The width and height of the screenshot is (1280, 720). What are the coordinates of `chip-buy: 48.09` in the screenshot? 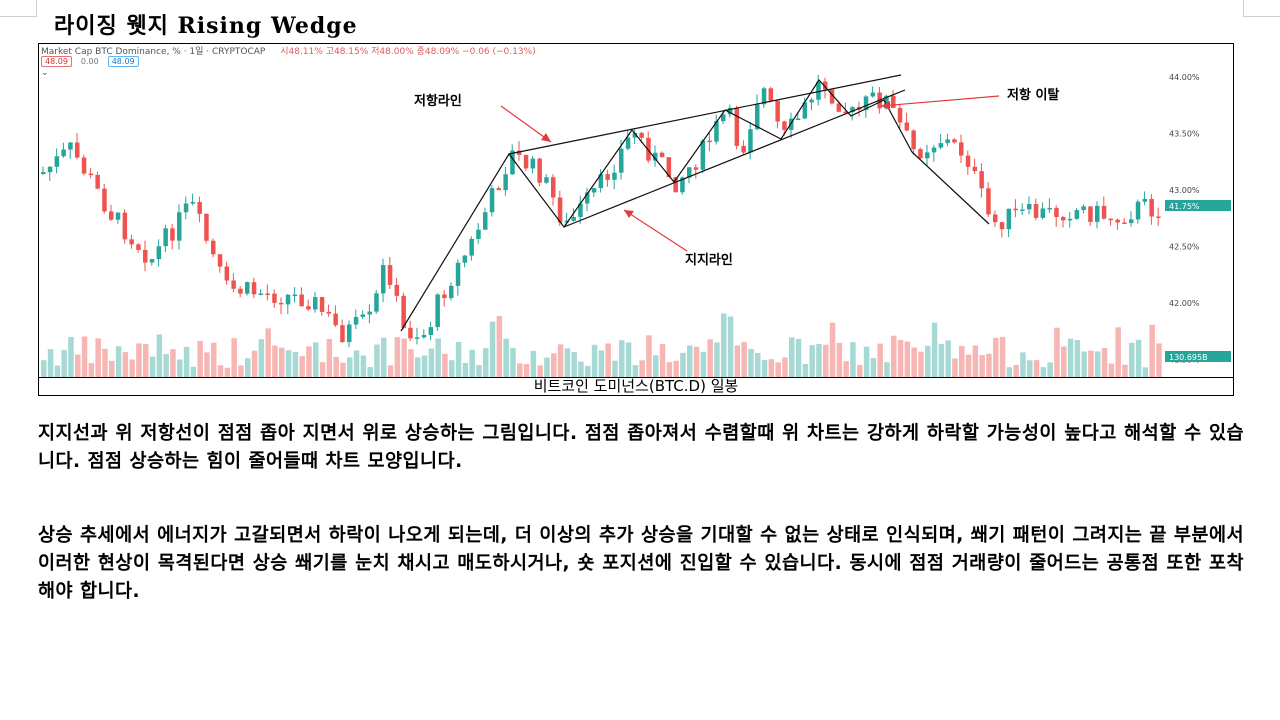 It's located at (123, 61).